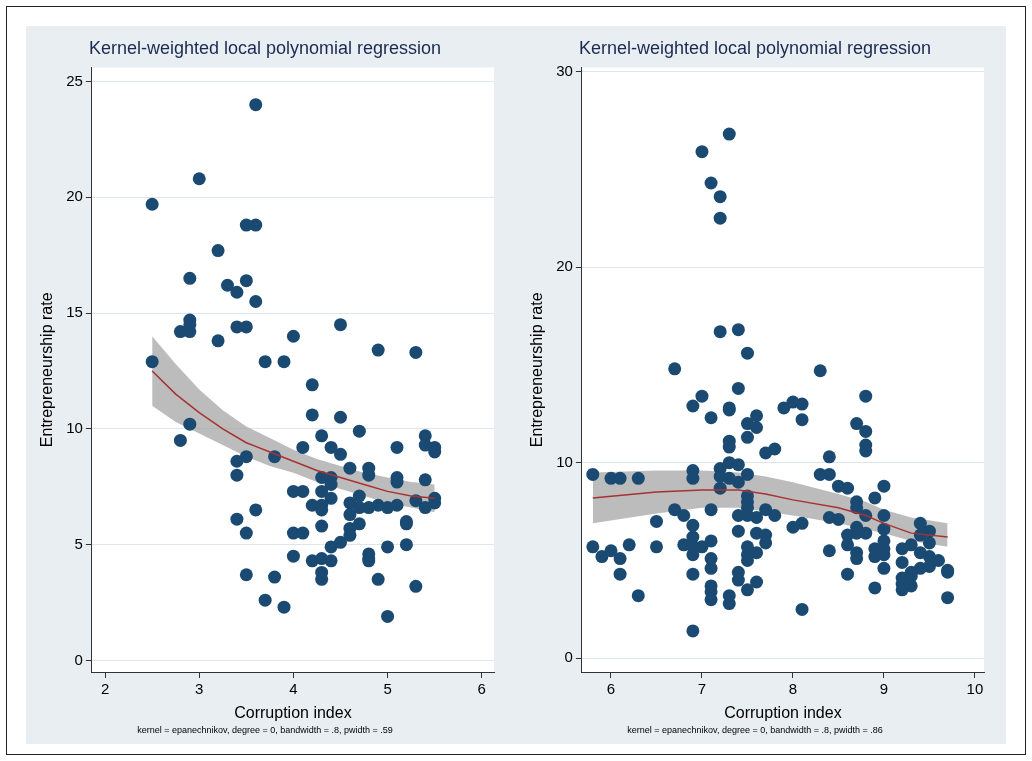  I want to click on x-tick-label: 10, so click(975, 689).